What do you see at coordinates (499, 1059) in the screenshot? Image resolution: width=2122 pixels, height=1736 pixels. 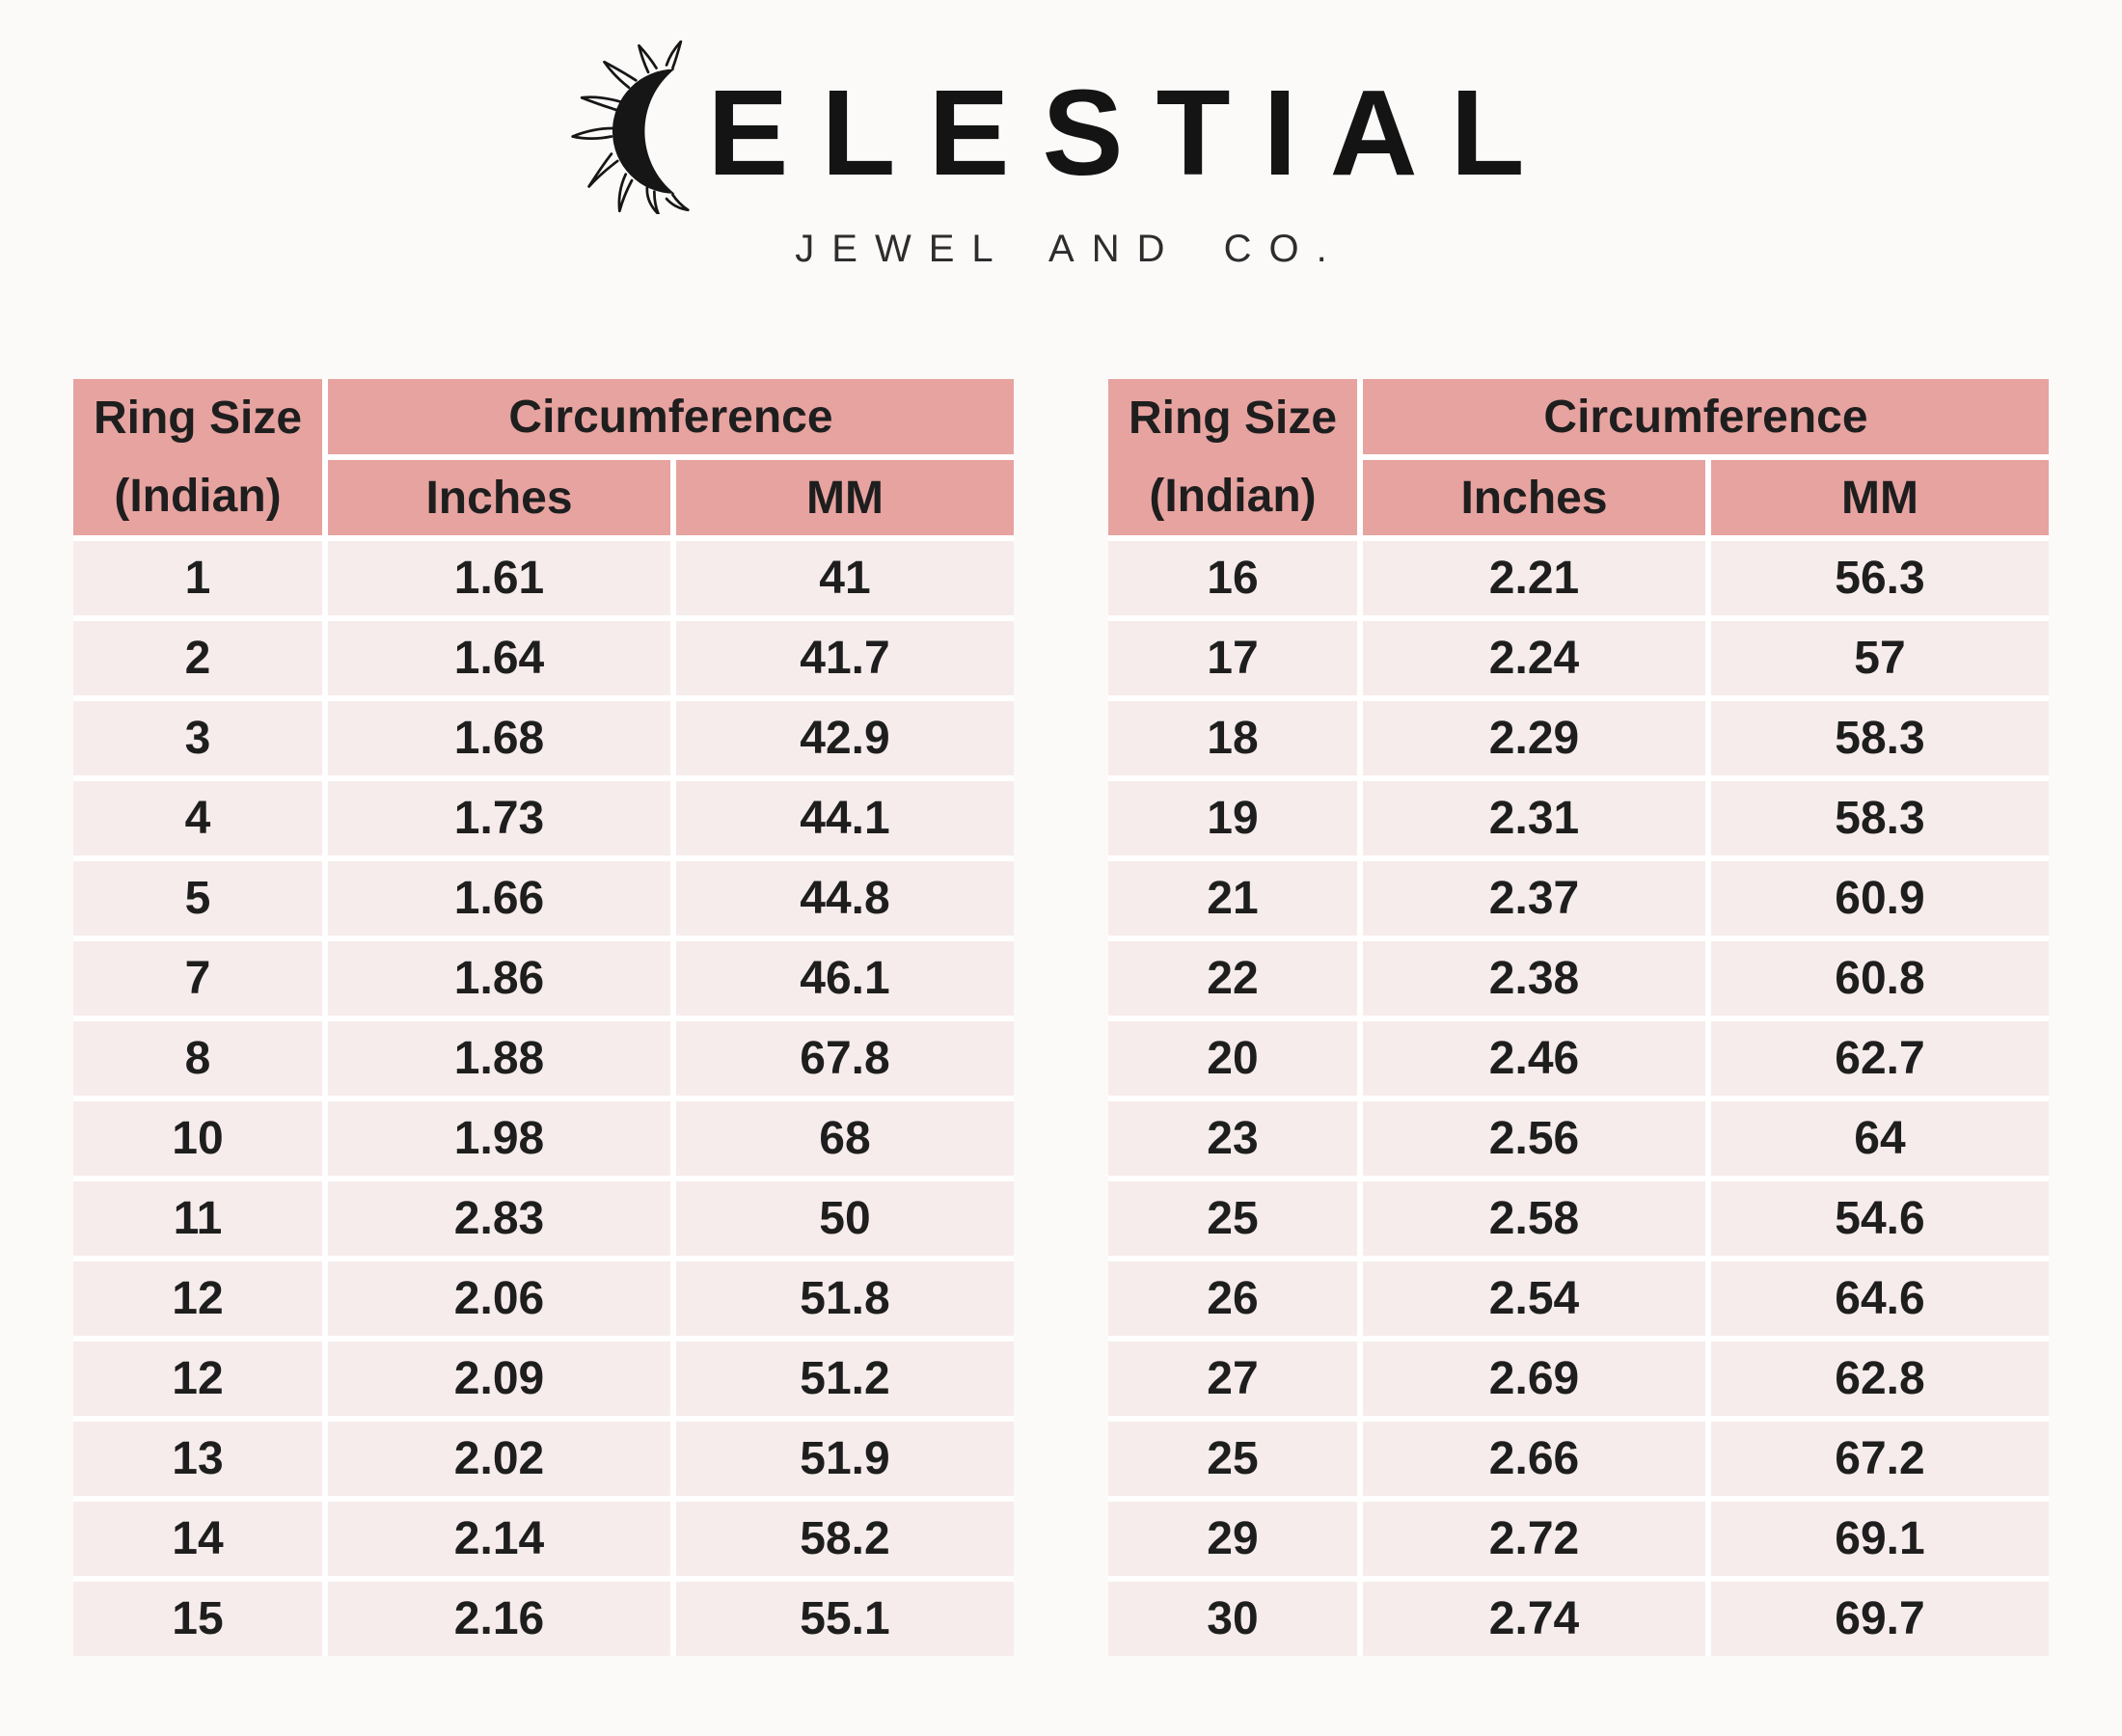 I see `inches-cell: 1.88` at bounding box center [499, 1059].